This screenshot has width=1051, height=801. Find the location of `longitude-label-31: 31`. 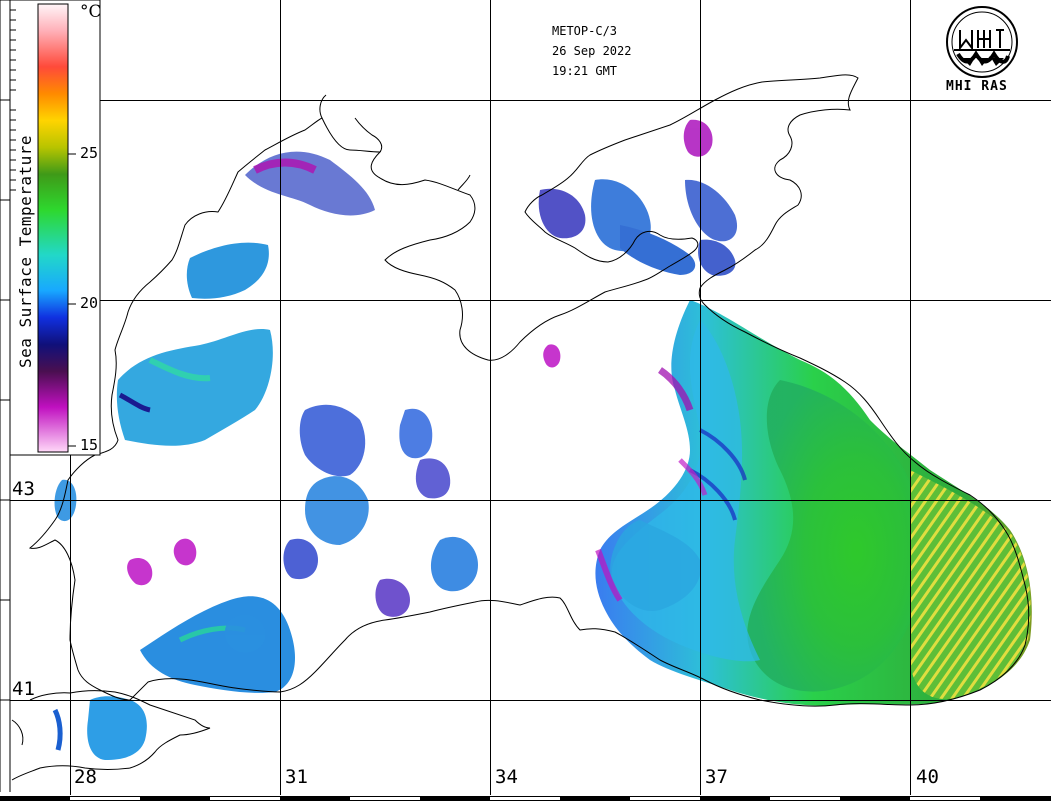

longitude-label-31: 31 is located at coordinates (296, 777).